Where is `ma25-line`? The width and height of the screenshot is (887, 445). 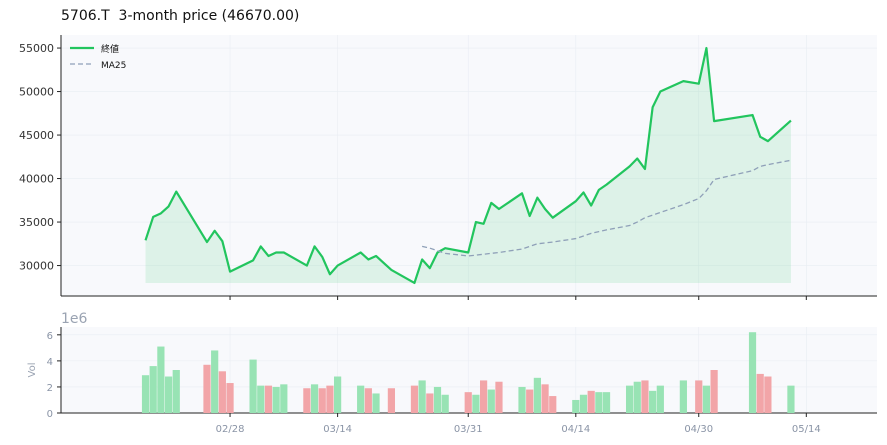
ma25-line is located at coordinates (606, 208).